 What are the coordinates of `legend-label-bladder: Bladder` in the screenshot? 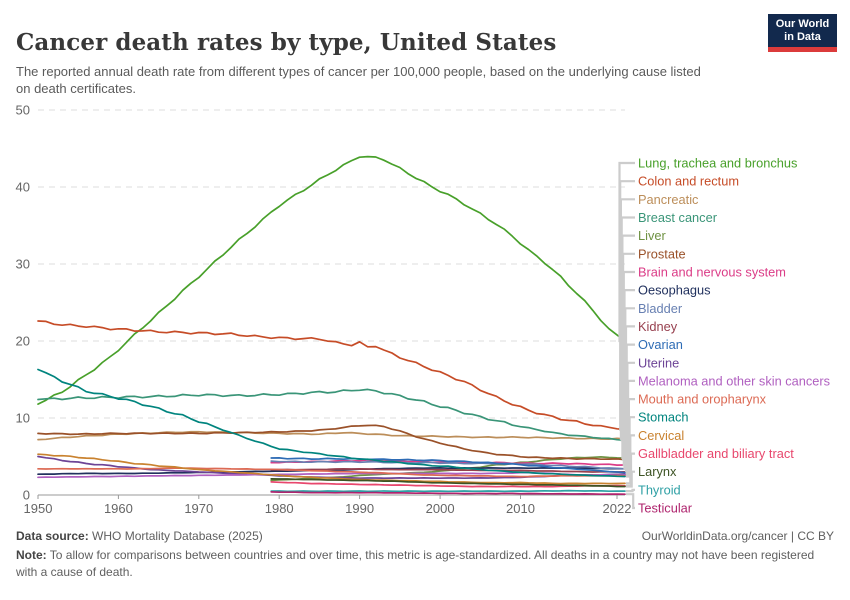 It's located at (660, 308).